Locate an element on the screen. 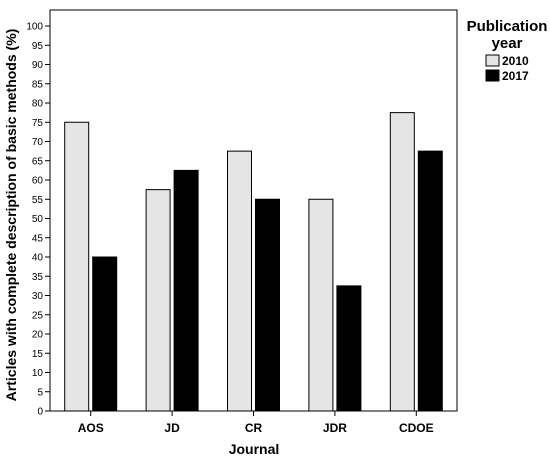 The width and height of the screenshot is (550, 458). x-tick-label: CR is located at coordinates (254, 428).